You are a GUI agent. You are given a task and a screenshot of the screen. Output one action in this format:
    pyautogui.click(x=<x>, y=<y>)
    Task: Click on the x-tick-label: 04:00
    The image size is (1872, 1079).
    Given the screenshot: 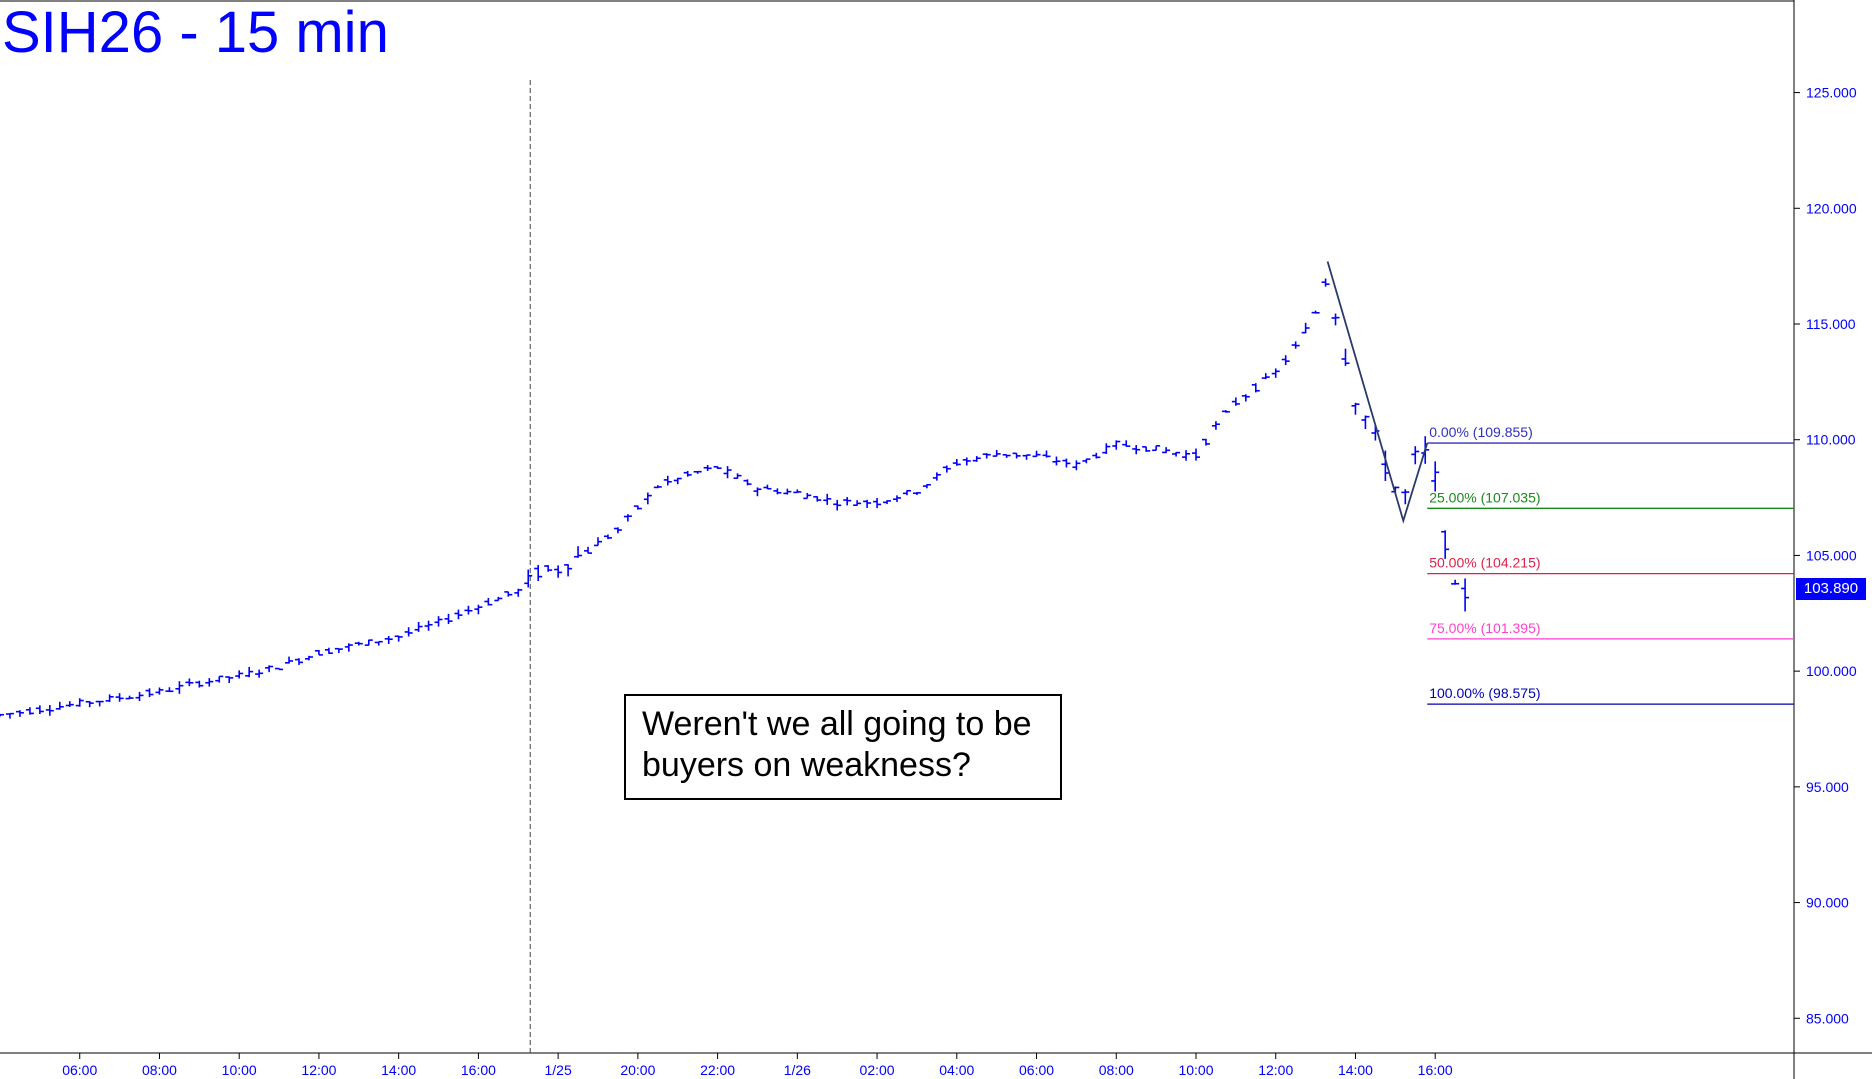 What is the action you would take?
    pyautogui.click(x=956, y=1070)
    